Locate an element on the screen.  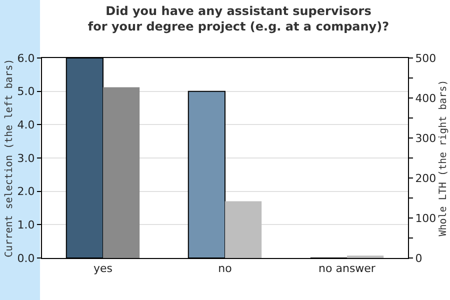
y2-tick-label: 400 is located at coordinates (425, 98).